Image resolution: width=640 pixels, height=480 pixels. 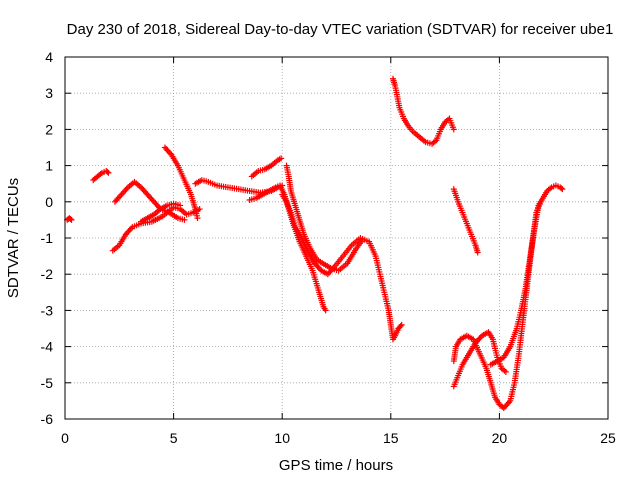 I want to click on y-tick-label: 0, so click(x=49, y=202).